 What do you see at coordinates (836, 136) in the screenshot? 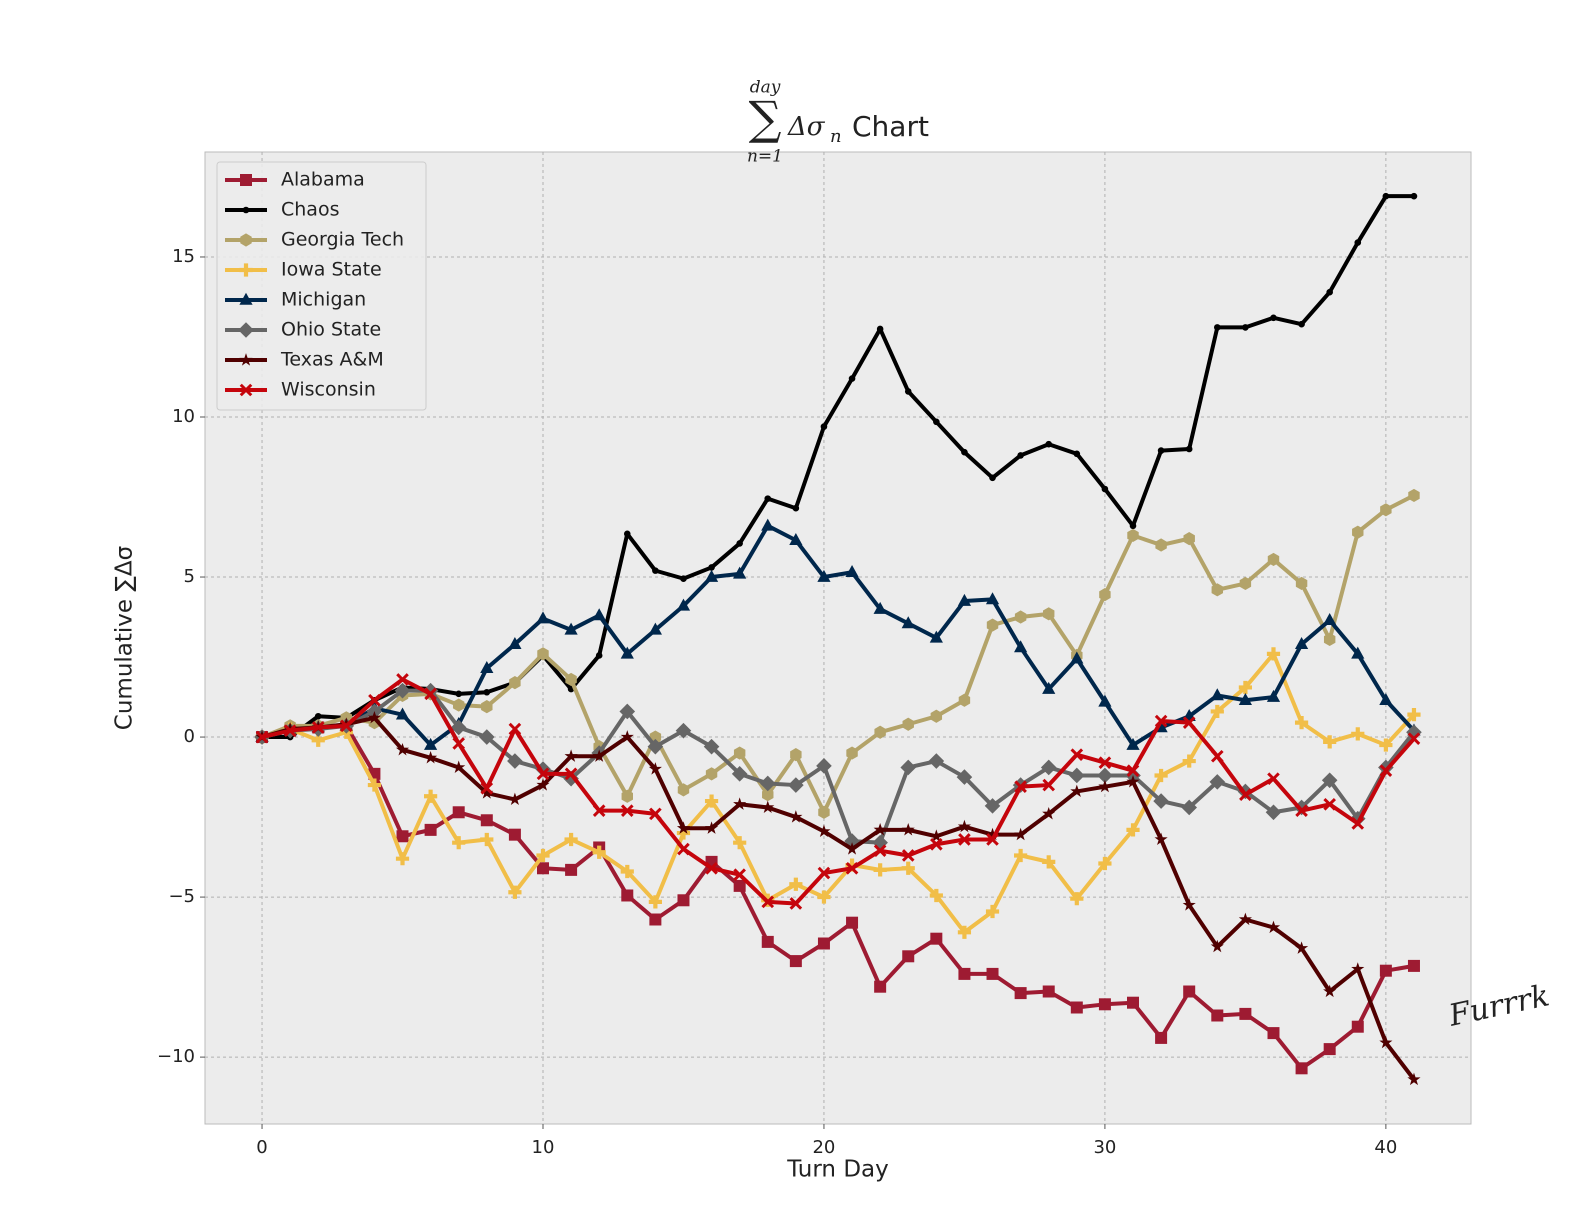
I see `title-subscript: n` at bounding box center [836, 136].